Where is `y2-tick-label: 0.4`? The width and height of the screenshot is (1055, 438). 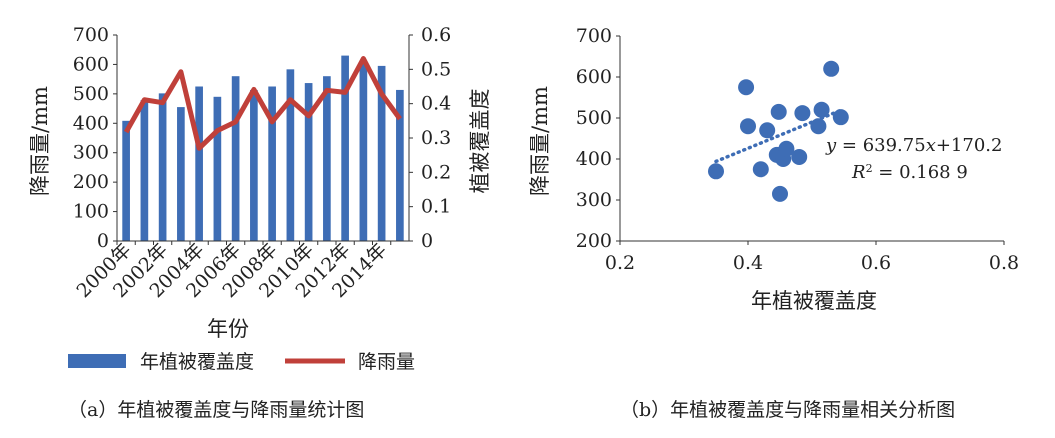 y2-tick-label: 0.4 is located at coordinates (436, 104).